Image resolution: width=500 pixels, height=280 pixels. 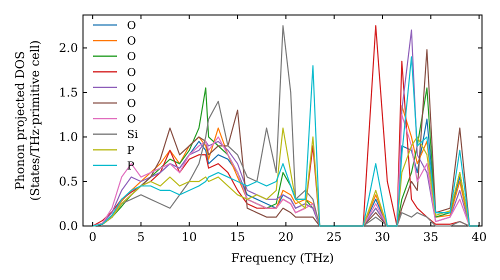 I want to click on x-tick-label: 30, so click(x=382, y=237).